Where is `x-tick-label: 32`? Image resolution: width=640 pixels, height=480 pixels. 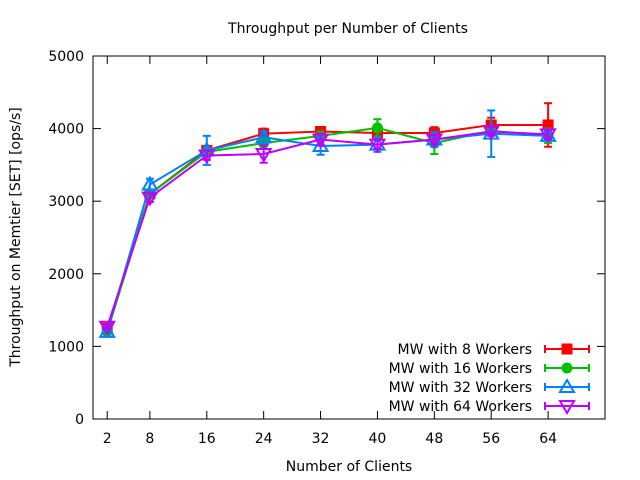
x-tick-label: 32 is located at coordinates (321, 439).